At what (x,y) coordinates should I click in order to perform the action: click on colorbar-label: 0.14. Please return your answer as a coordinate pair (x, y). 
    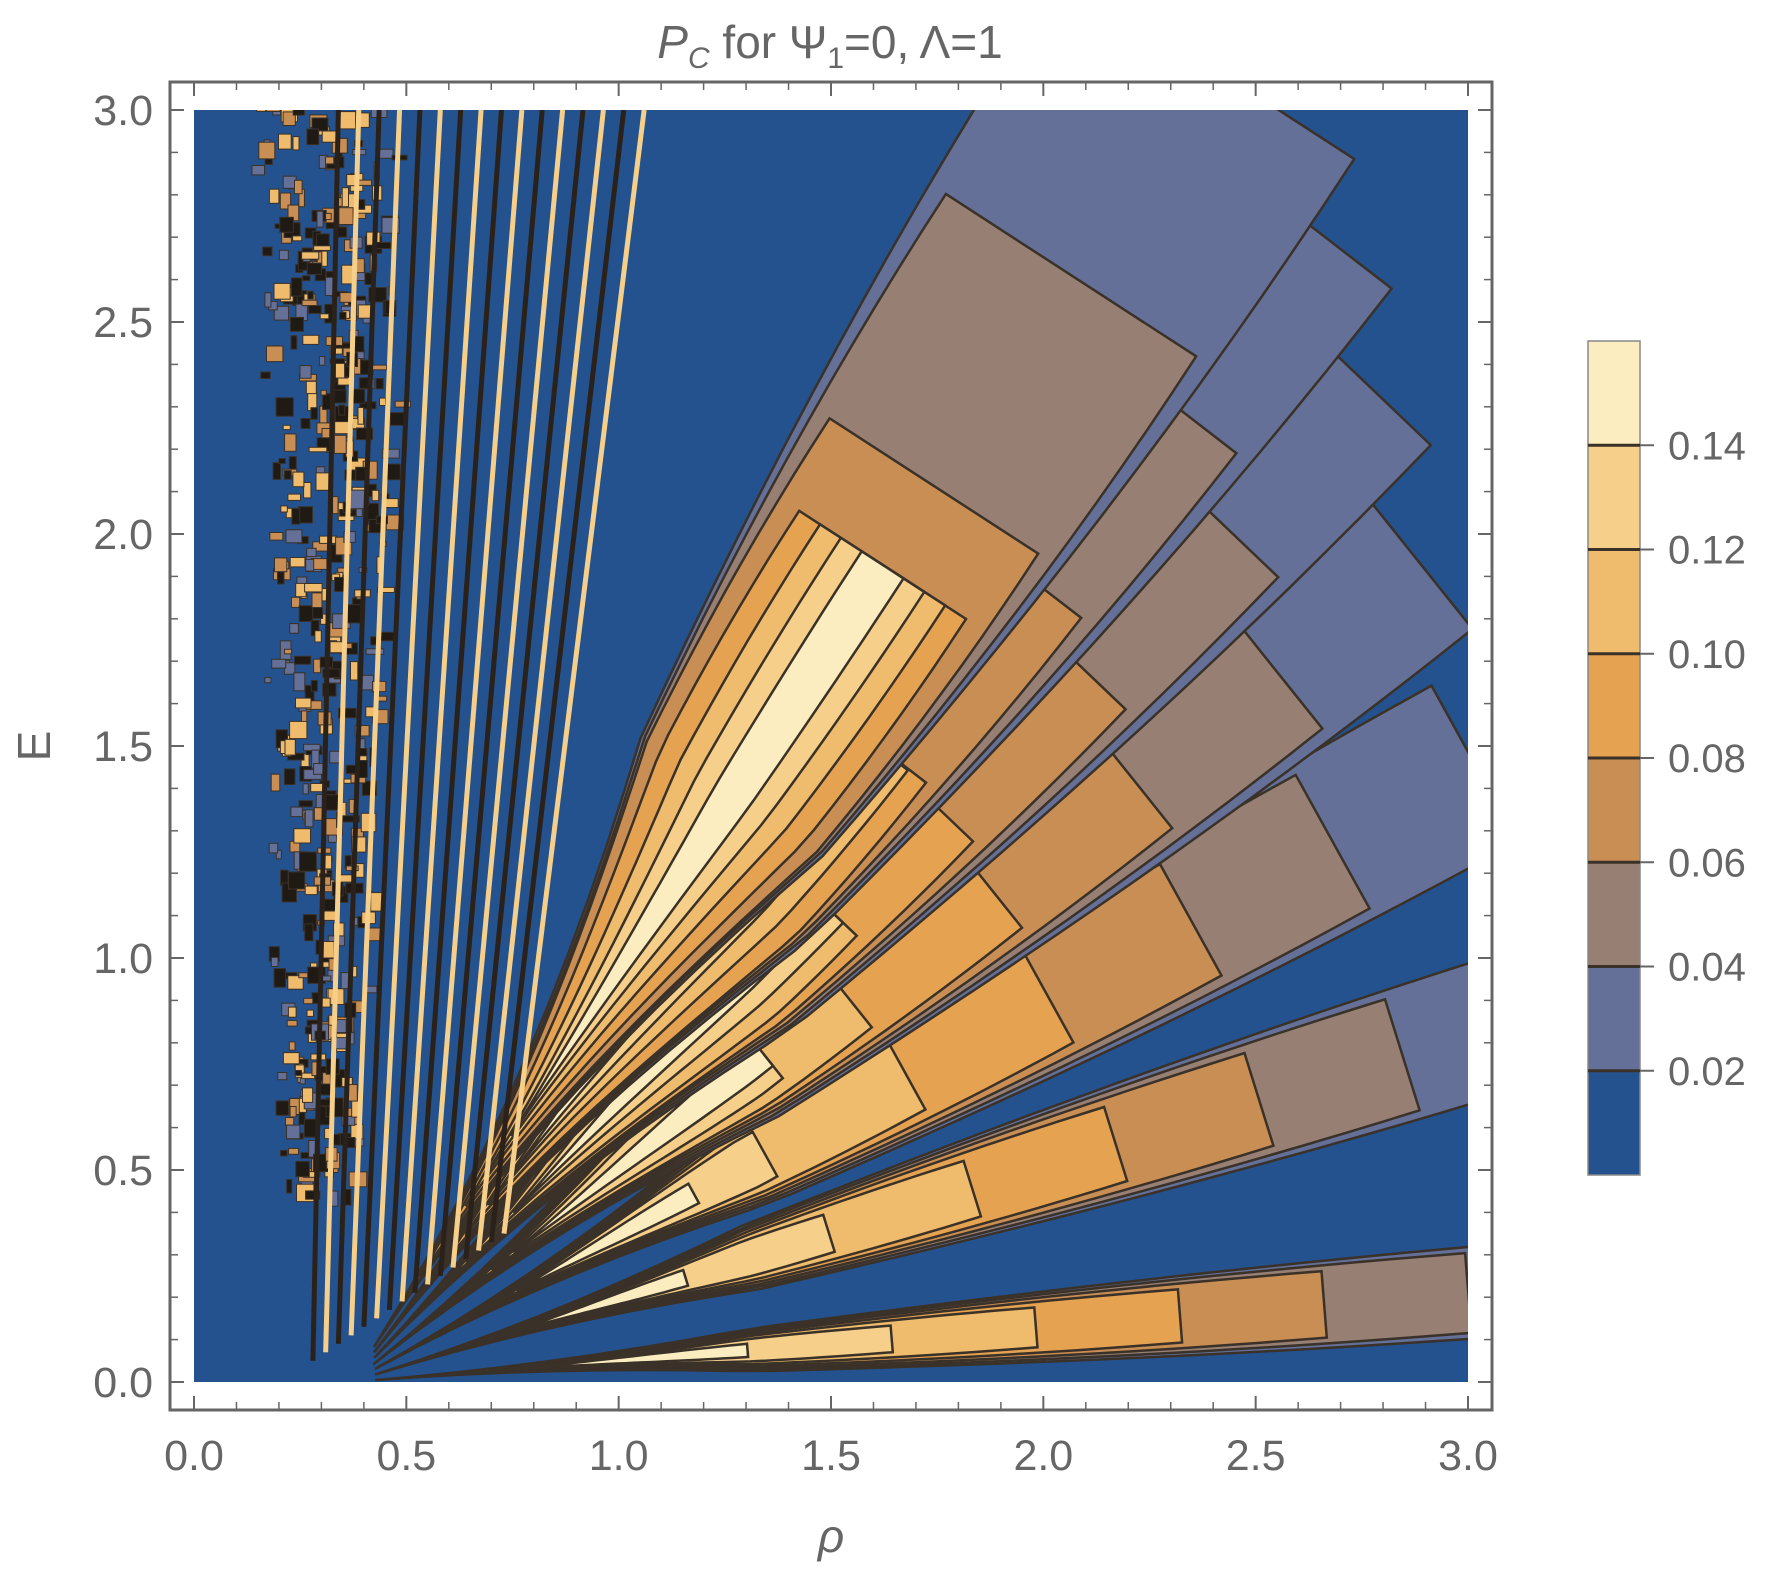
    Looking at the image, I should click on (1707, 446).